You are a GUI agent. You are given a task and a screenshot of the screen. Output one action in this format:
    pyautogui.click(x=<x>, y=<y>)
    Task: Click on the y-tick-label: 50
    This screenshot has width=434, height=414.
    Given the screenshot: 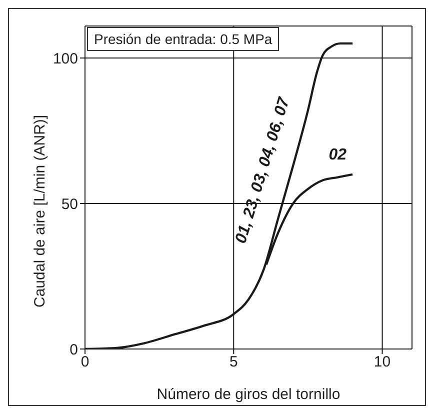 What is the action you would take?
    pyautogui.click(x=69, y=204)
    